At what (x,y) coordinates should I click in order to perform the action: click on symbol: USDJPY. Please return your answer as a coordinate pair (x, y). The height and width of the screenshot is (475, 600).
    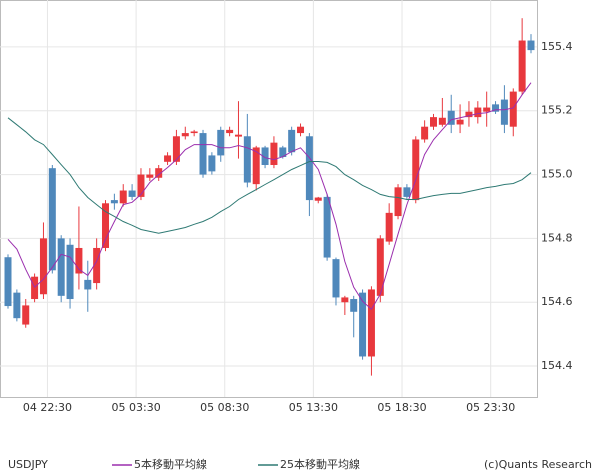
    Looking at the image, I should click on (28, 464).